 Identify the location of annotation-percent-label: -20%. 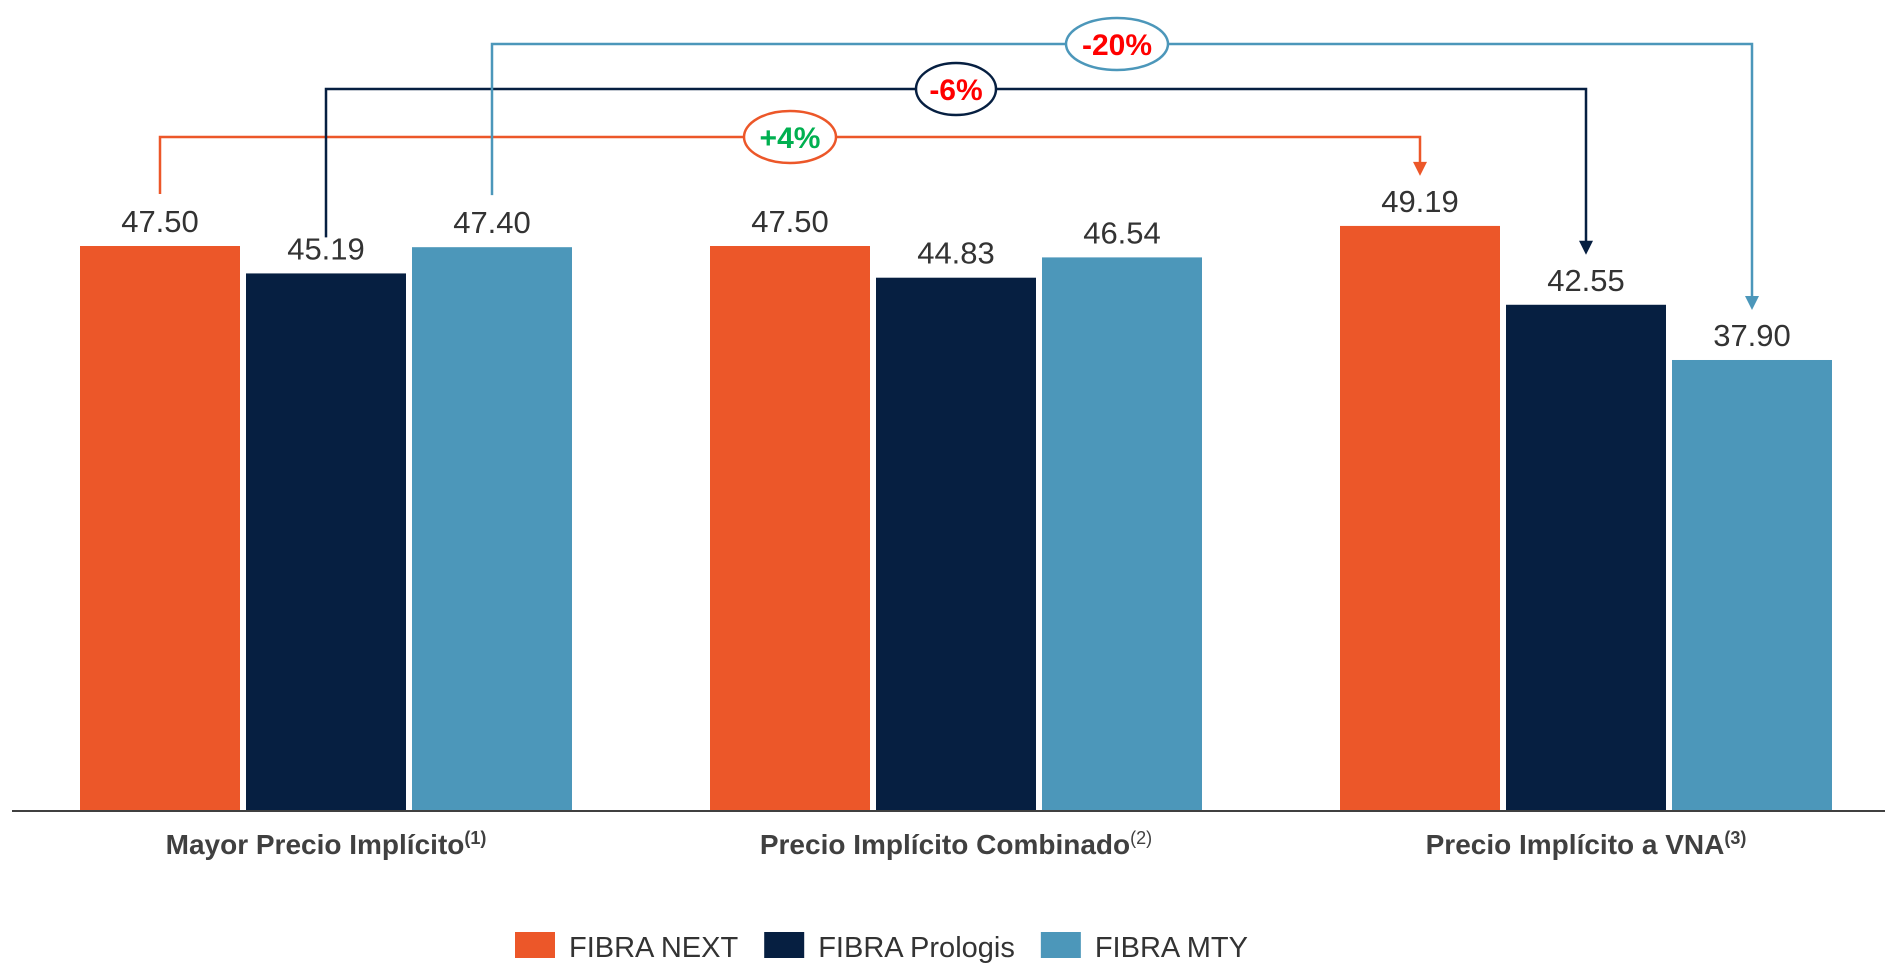
(1117, 45).